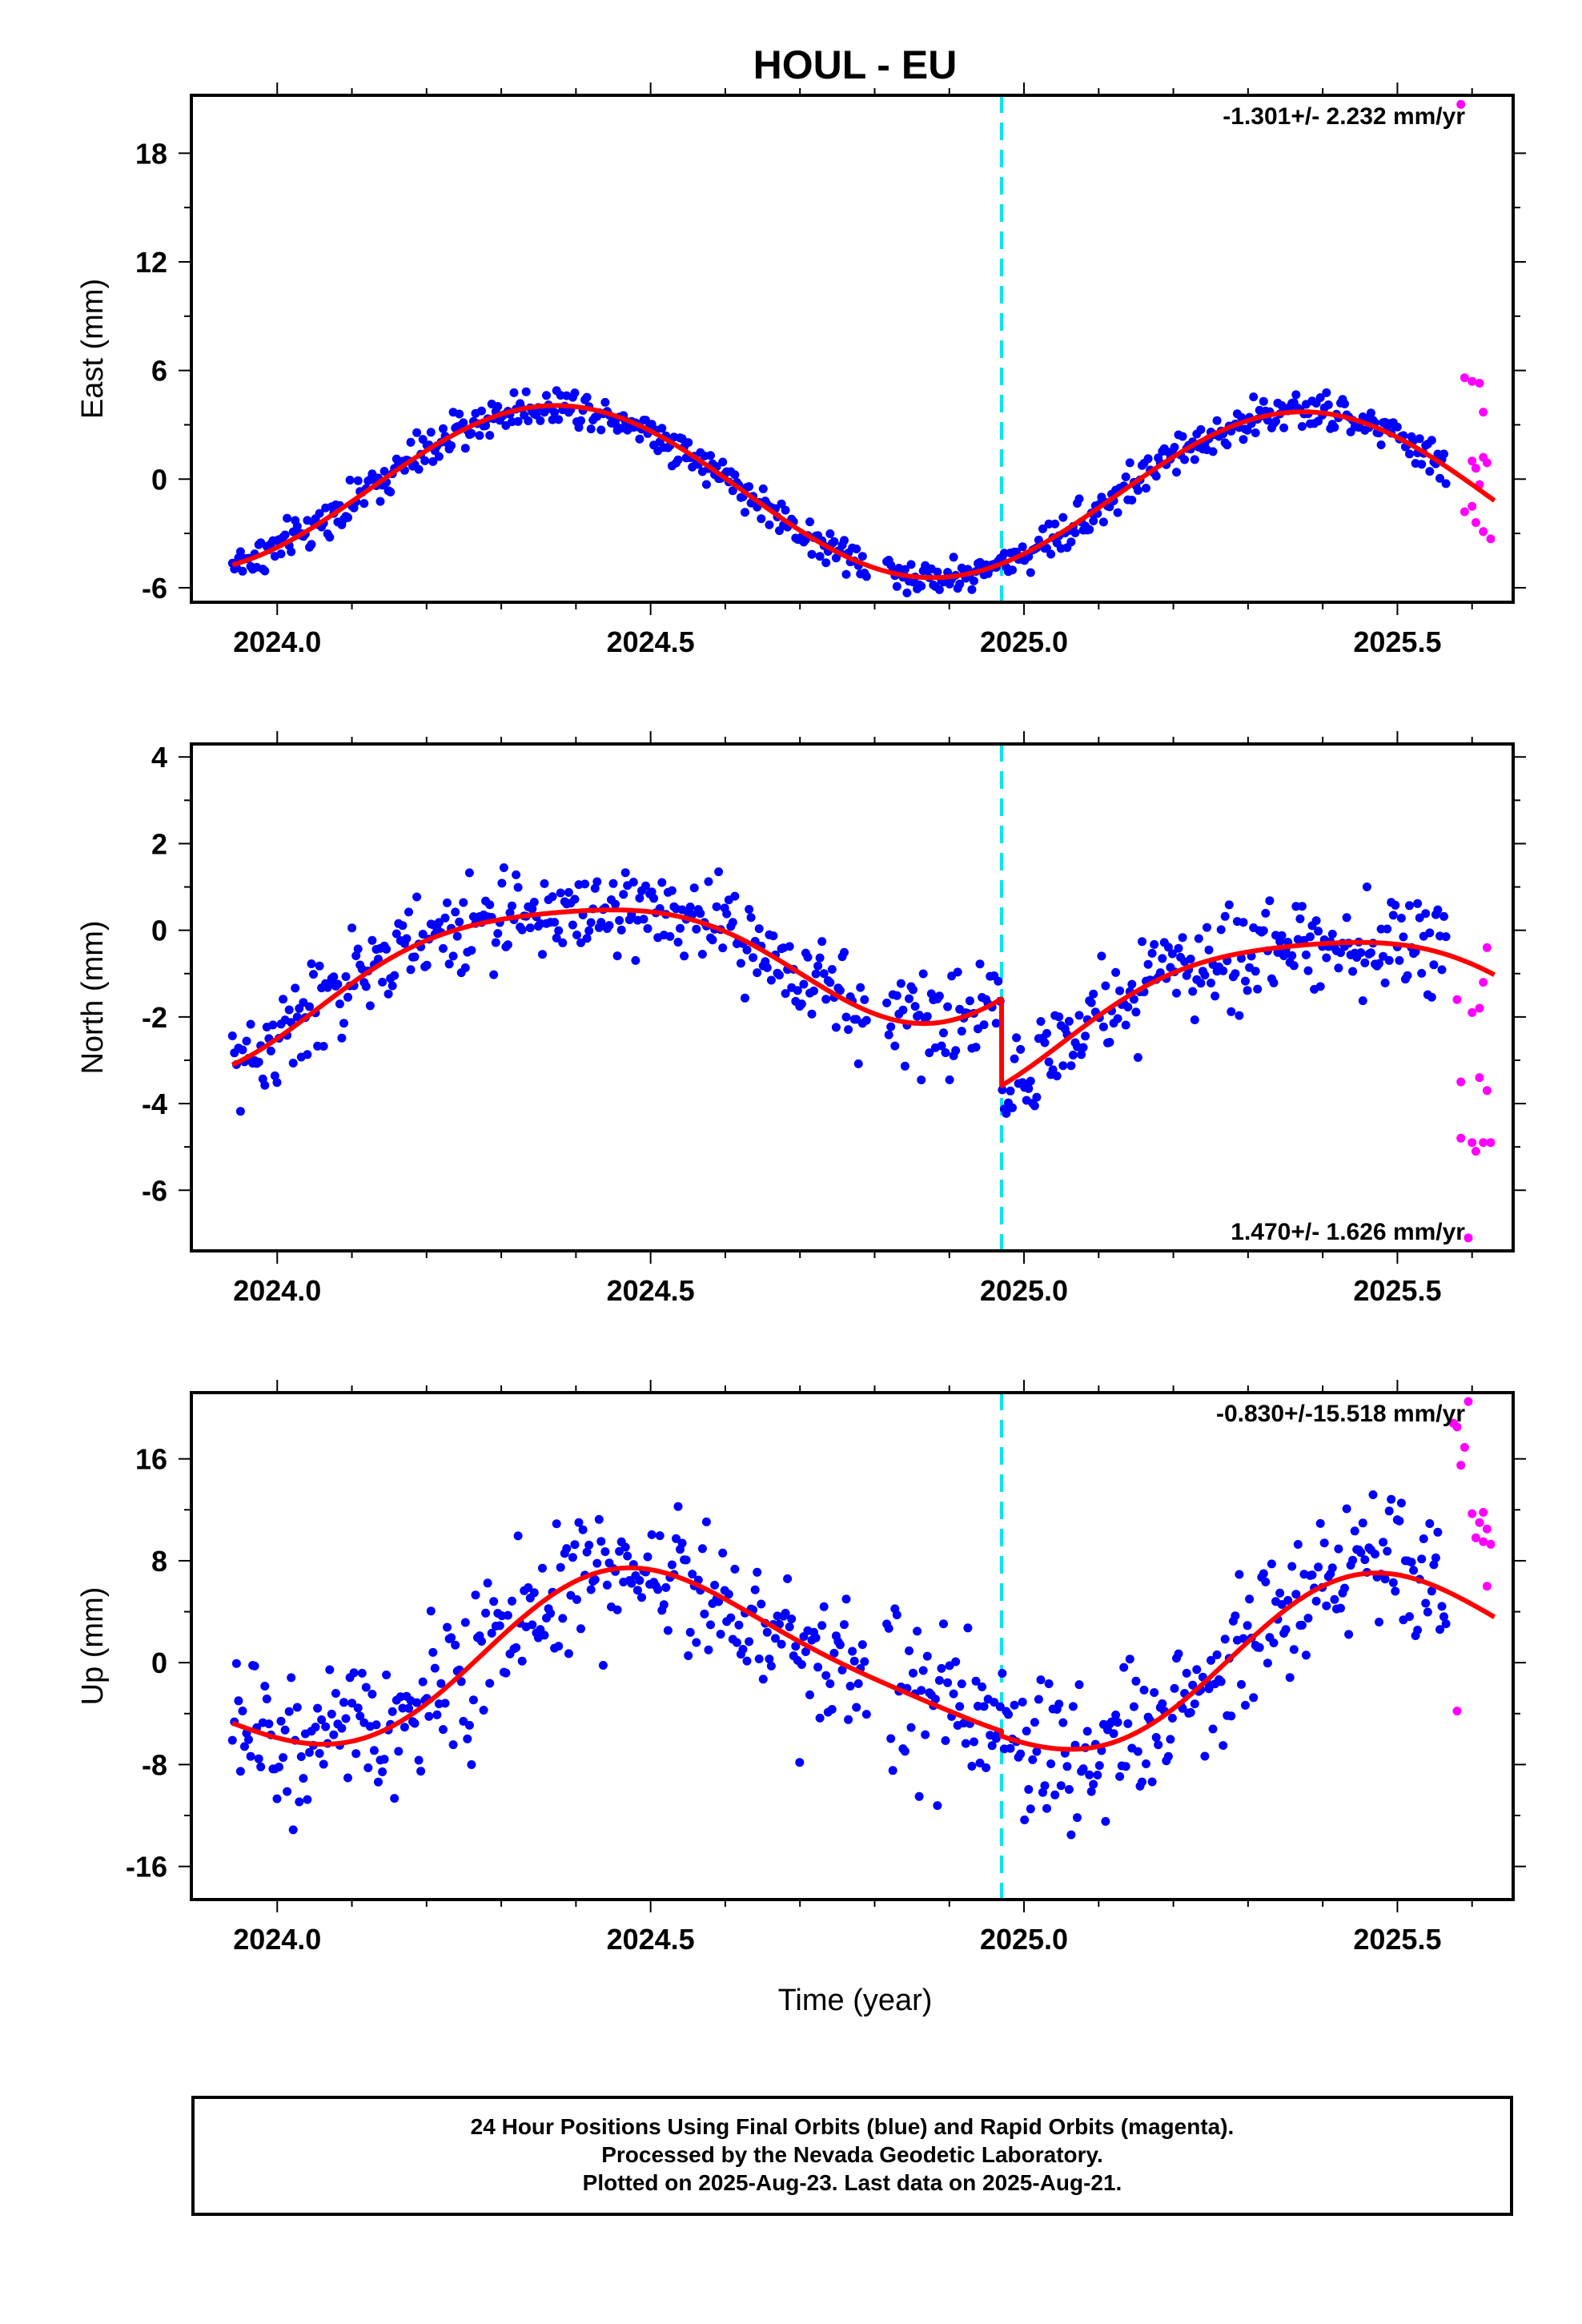 Image resolution: width=1582 pixels, height=2324 pixels. Describe the element at coordinates (1344, 116) in the screenshot. I see `east-rate-label: -1.301+/- 2.232 mm/yr` at that location.